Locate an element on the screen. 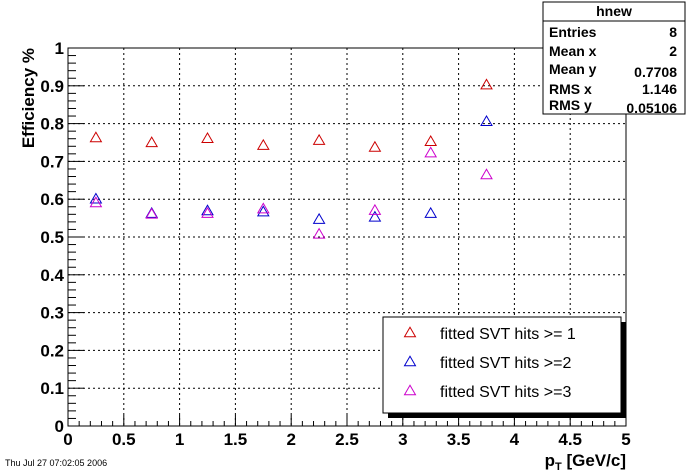  y-tick-label: 0.8 is located at coordinates (52, 124).